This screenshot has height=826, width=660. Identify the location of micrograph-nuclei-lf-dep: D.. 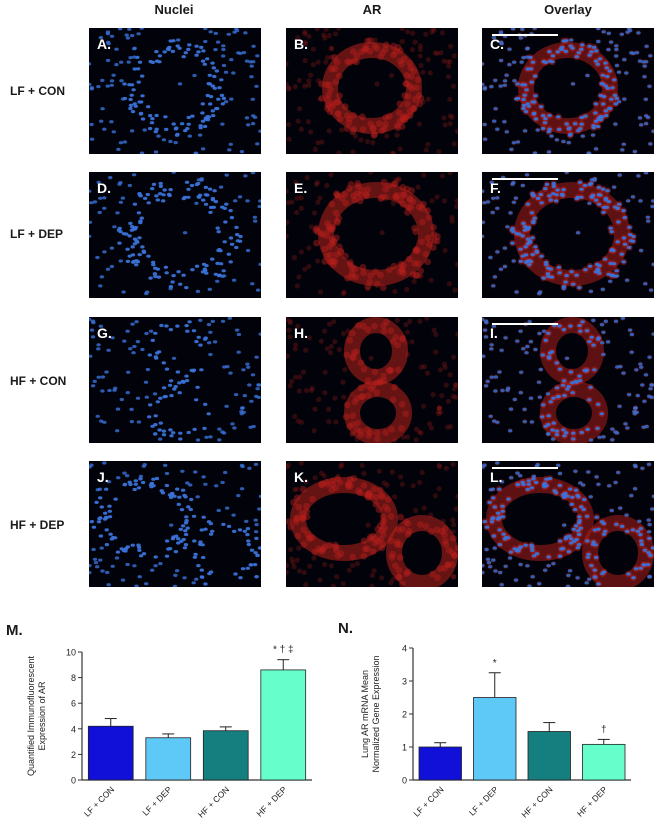
(175, 235).